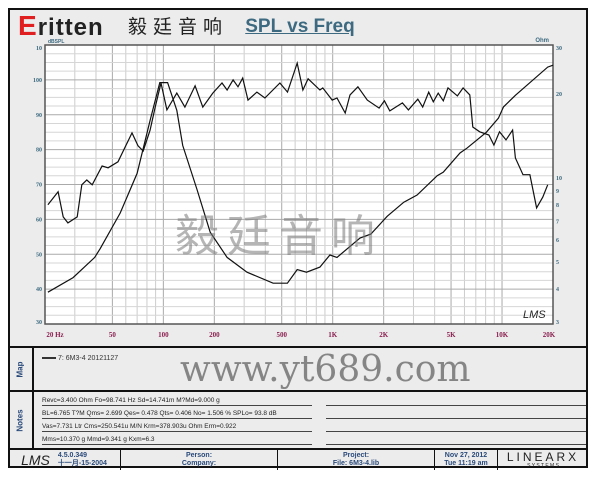 The height and width of the screenshot is (480, 600). Describe the element at coordinates (39, 49) in the screenshot. I see `y-left-tick-label: 10` at that location.